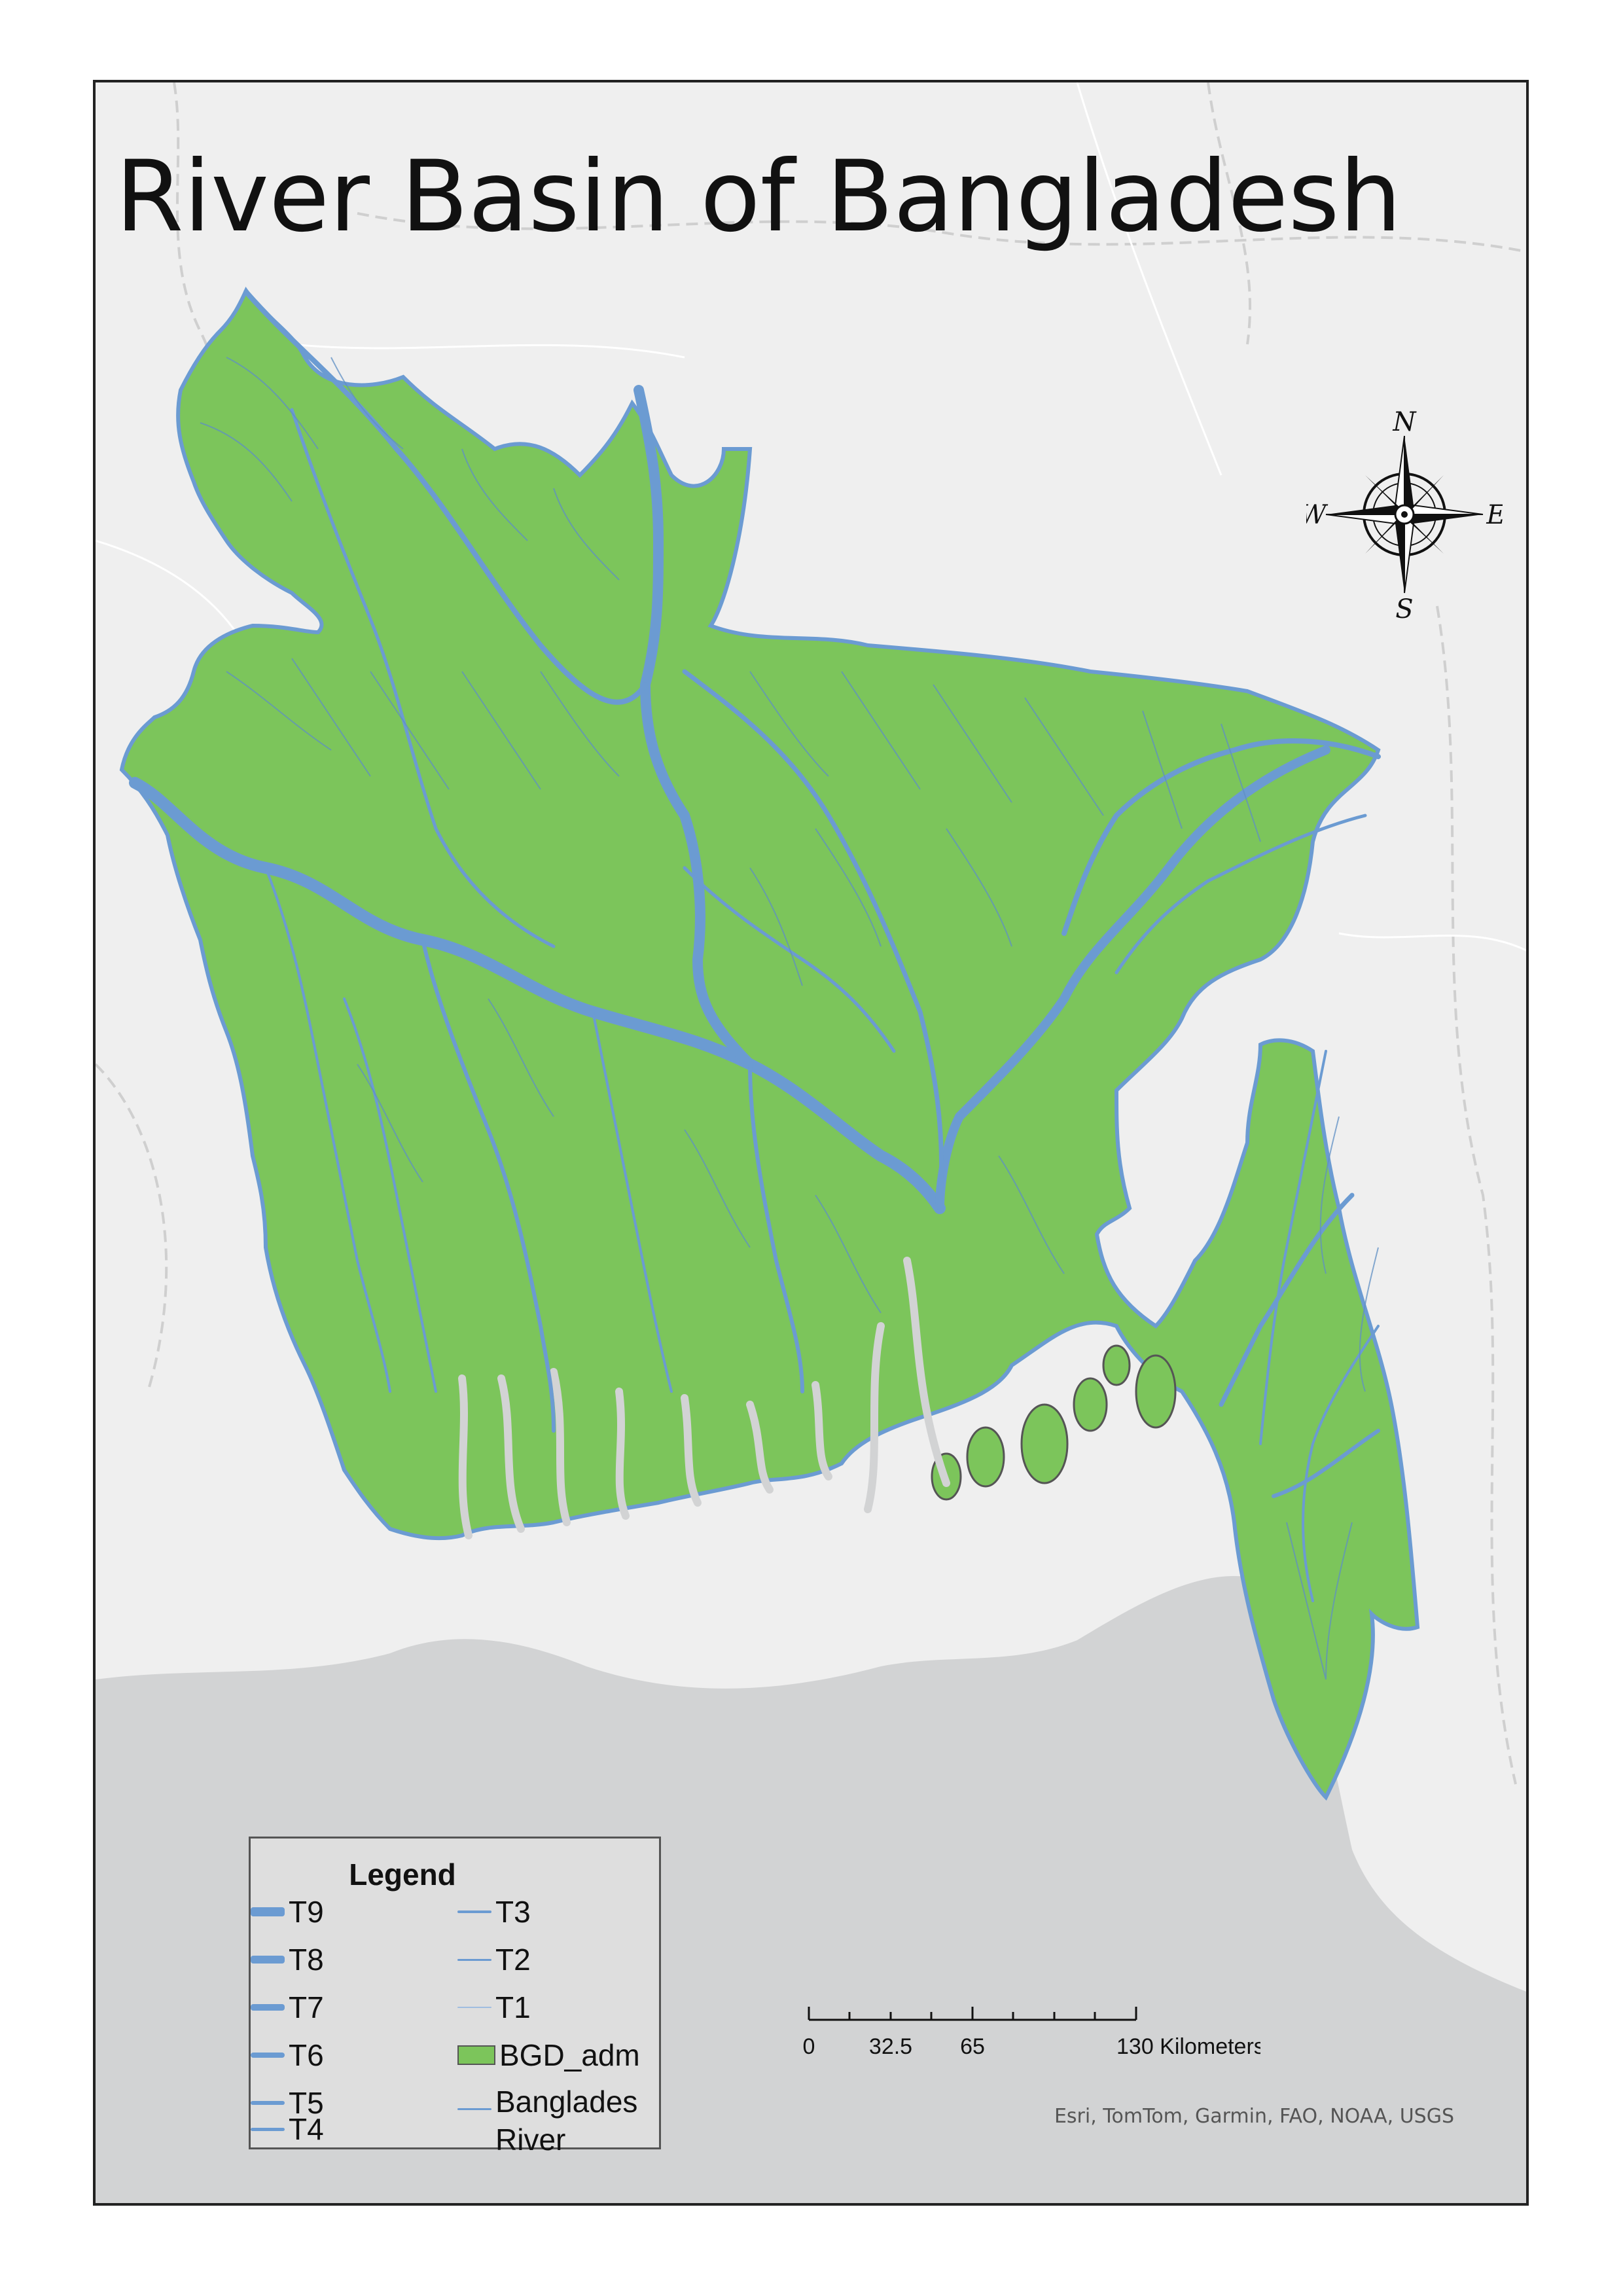  What do you see at coordinates (268, 2055) in the screenshot?
I see `legend-line-t6` at bounding box center [268, 2055].